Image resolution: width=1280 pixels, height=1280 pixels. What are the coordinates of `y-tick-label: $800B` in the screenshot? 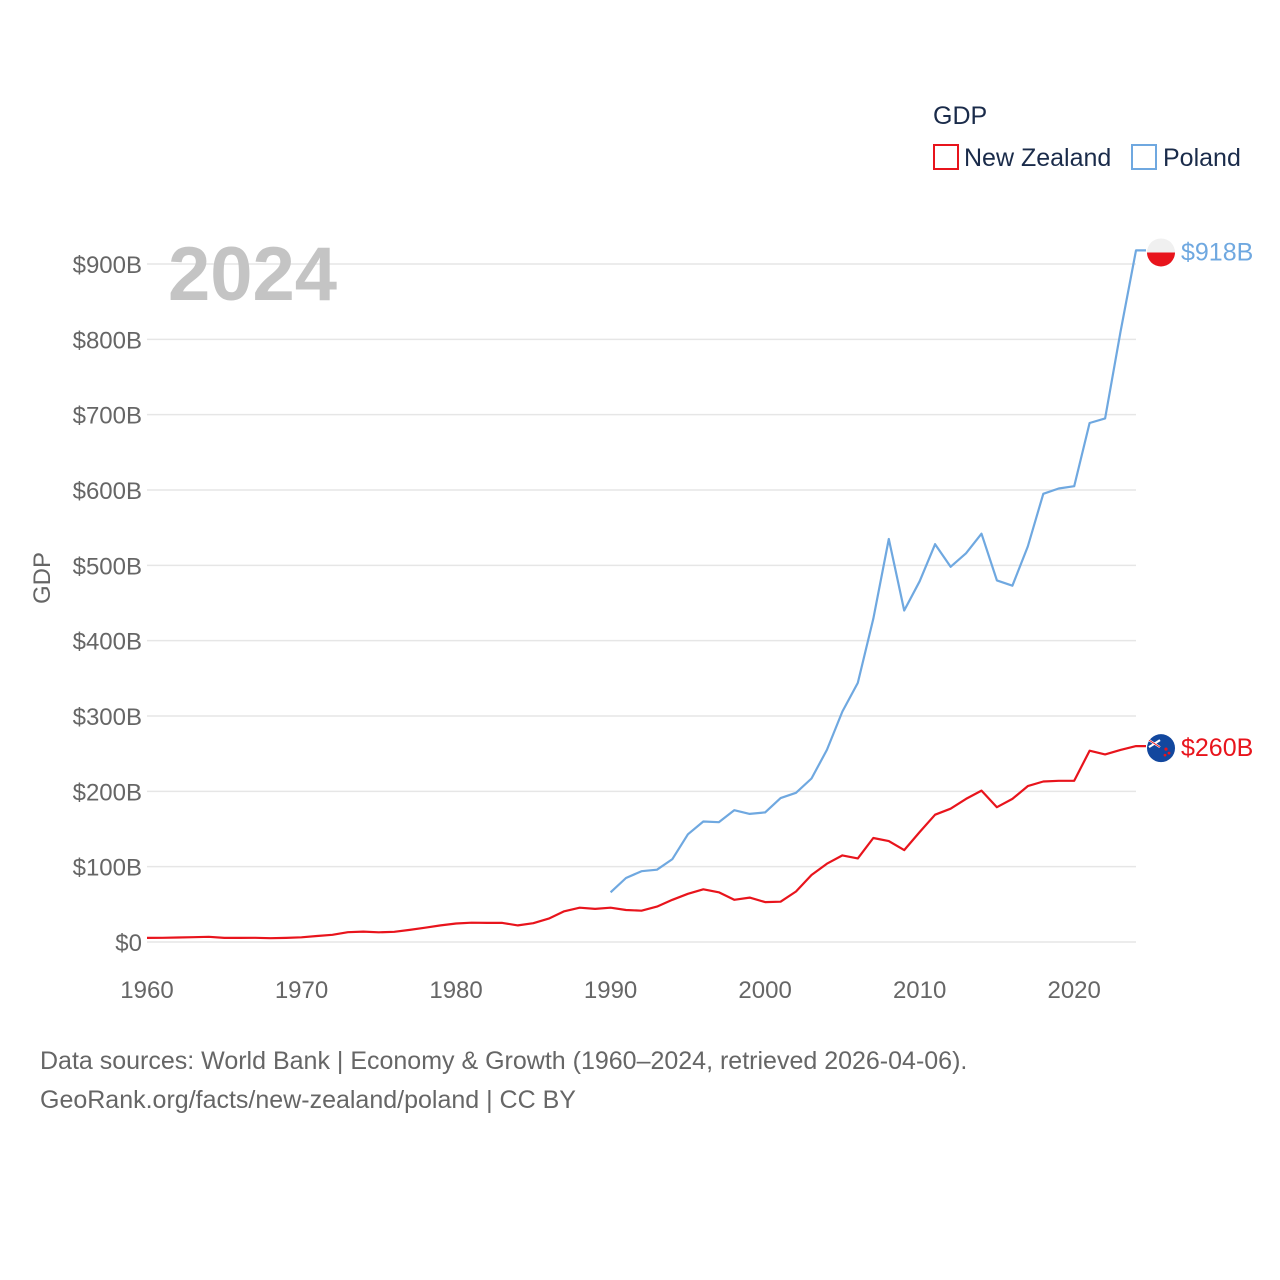 It's located at (107, 340).